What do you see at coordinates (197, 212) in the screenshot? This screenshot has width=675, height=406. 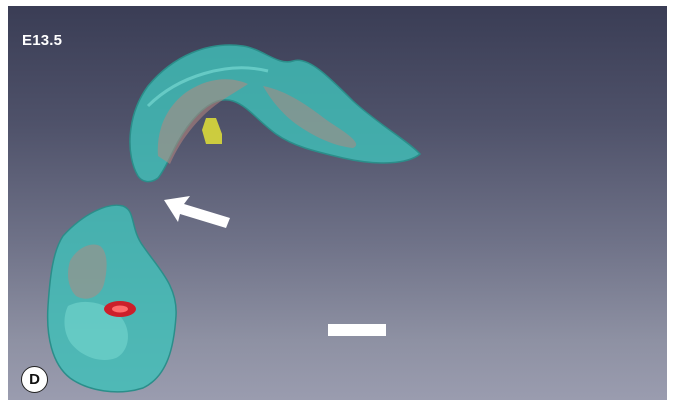 I see `arrow-icon` at bounding box center [197, 212].